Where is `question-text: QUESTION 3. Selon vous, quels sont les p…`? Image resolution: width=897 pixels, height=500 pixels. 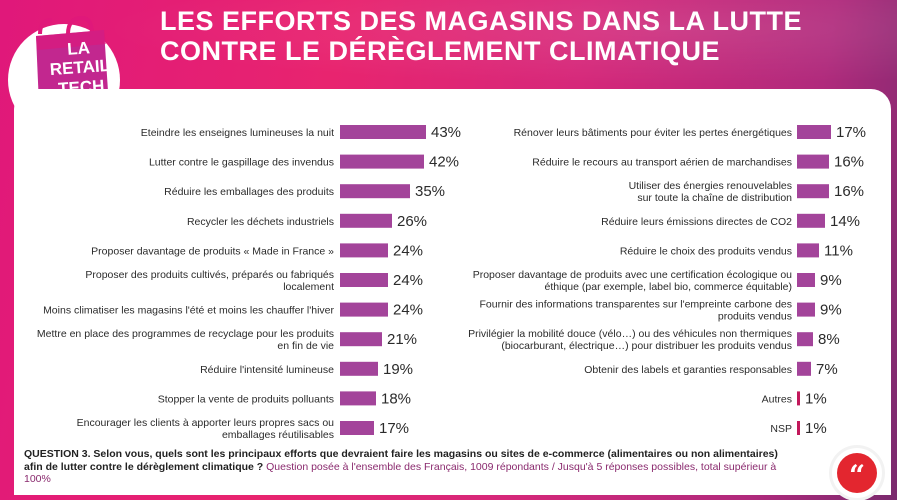
question-text: QUESTION 3. Selon vous, quels sont les p… is located at coordinates (401, 460).